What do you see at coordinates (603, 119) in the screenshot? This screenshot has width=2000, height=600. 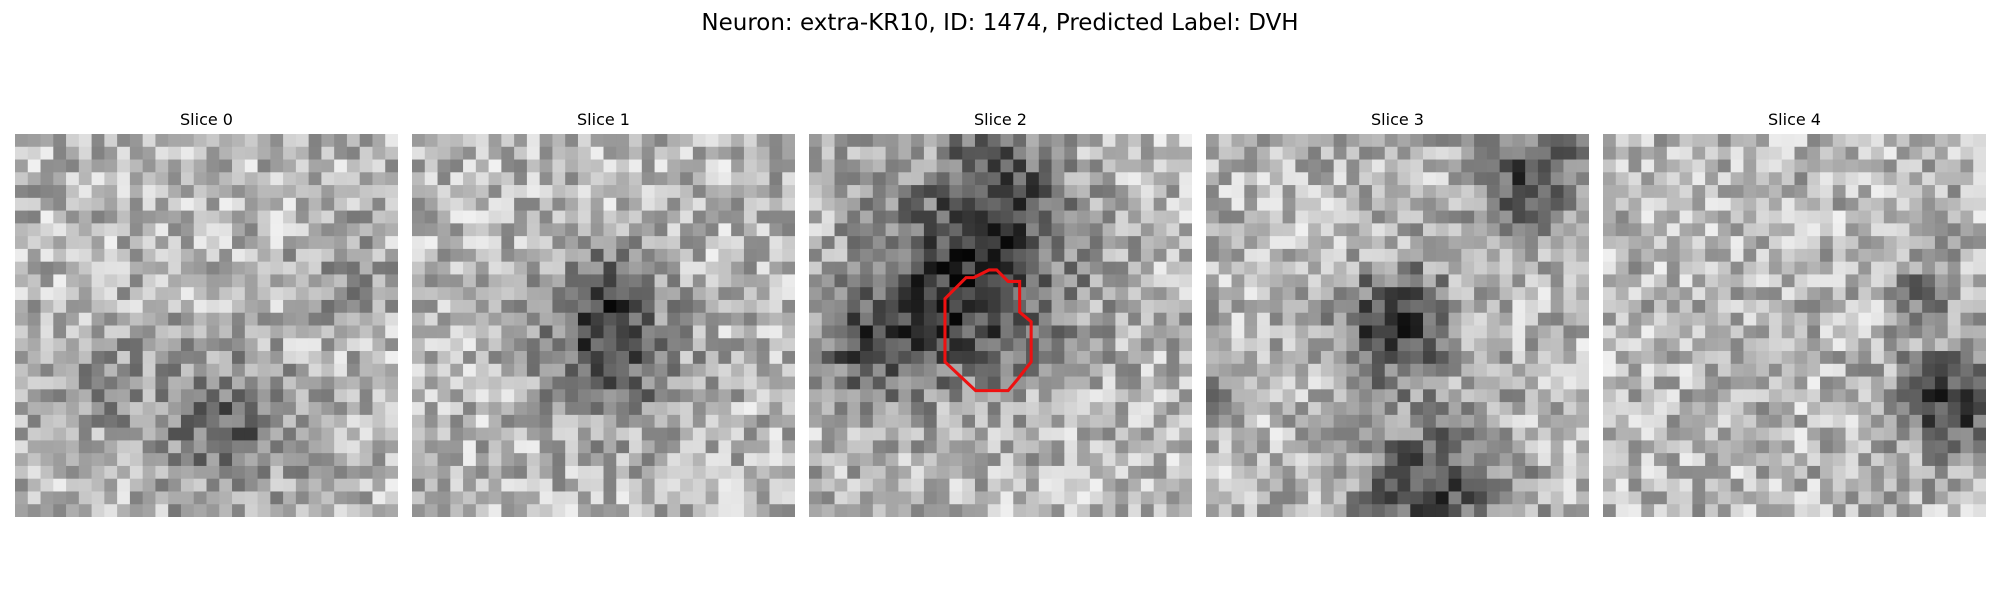 I see `slice-1-title: Slice 1` at bounding box center [603, 119].